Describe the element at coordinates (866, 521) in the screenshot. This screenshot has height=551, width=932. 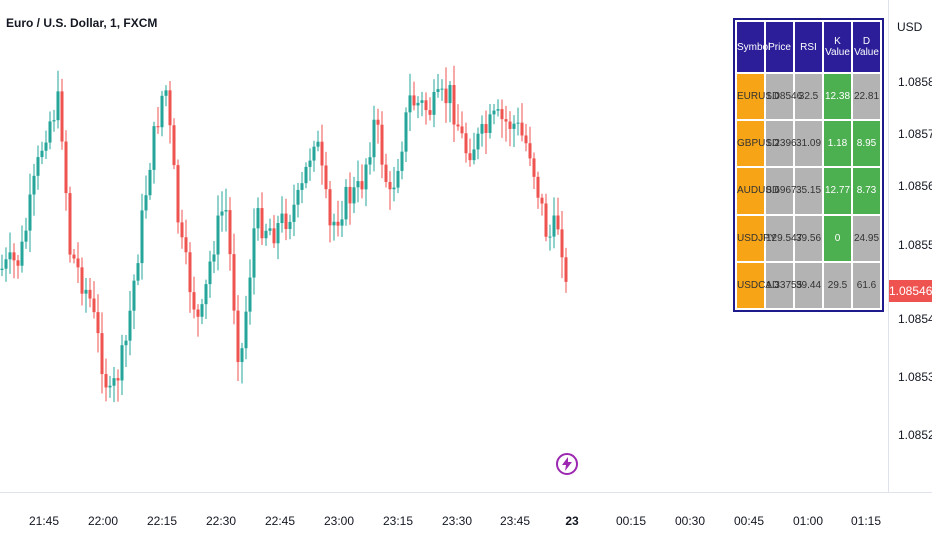
I see `time-tick-label: 01:15` at that location.